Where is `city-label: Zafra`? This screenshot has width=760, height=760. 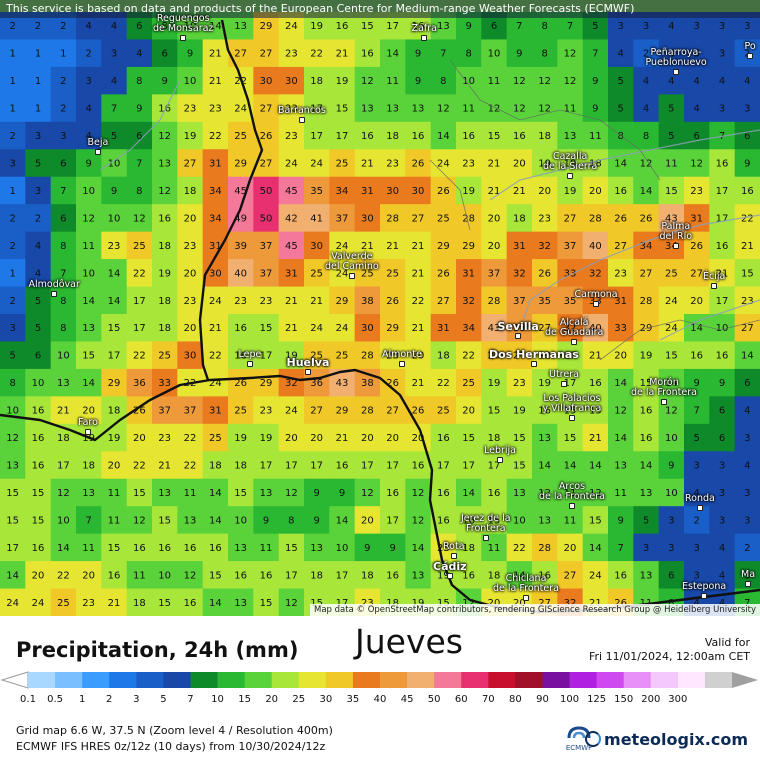 city-label: Zafra is located at coordinates (424, 29).